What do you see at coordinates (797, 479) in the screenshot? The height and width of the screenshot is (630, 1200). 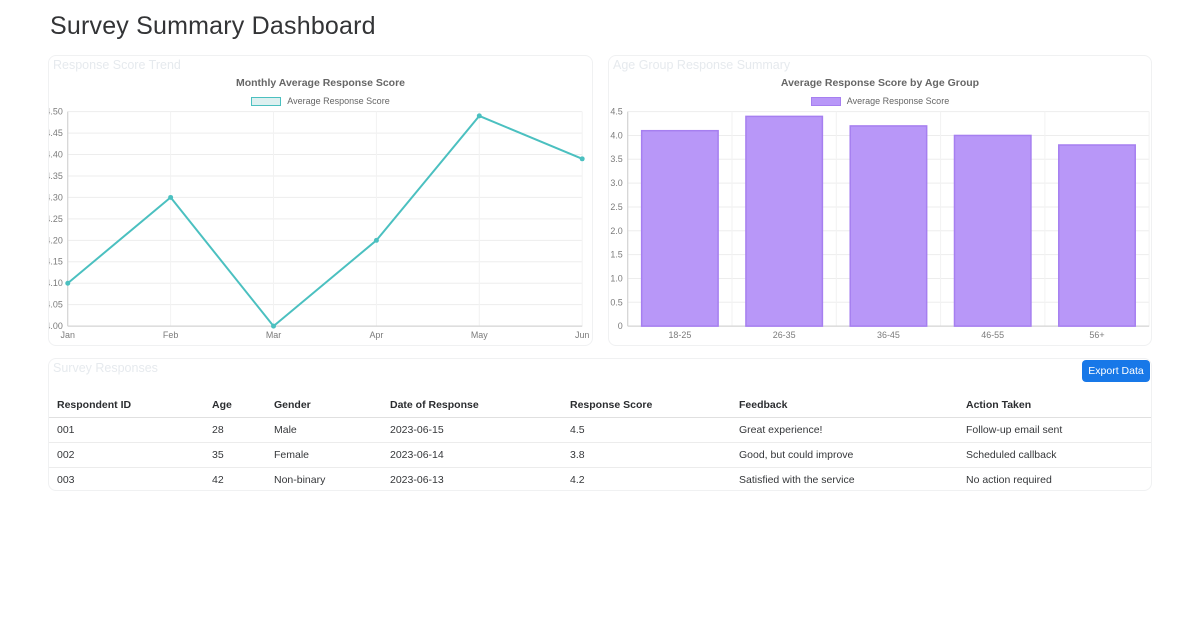 I see `table-cell: Satisfied with the service` at bounding box center [797, 479].